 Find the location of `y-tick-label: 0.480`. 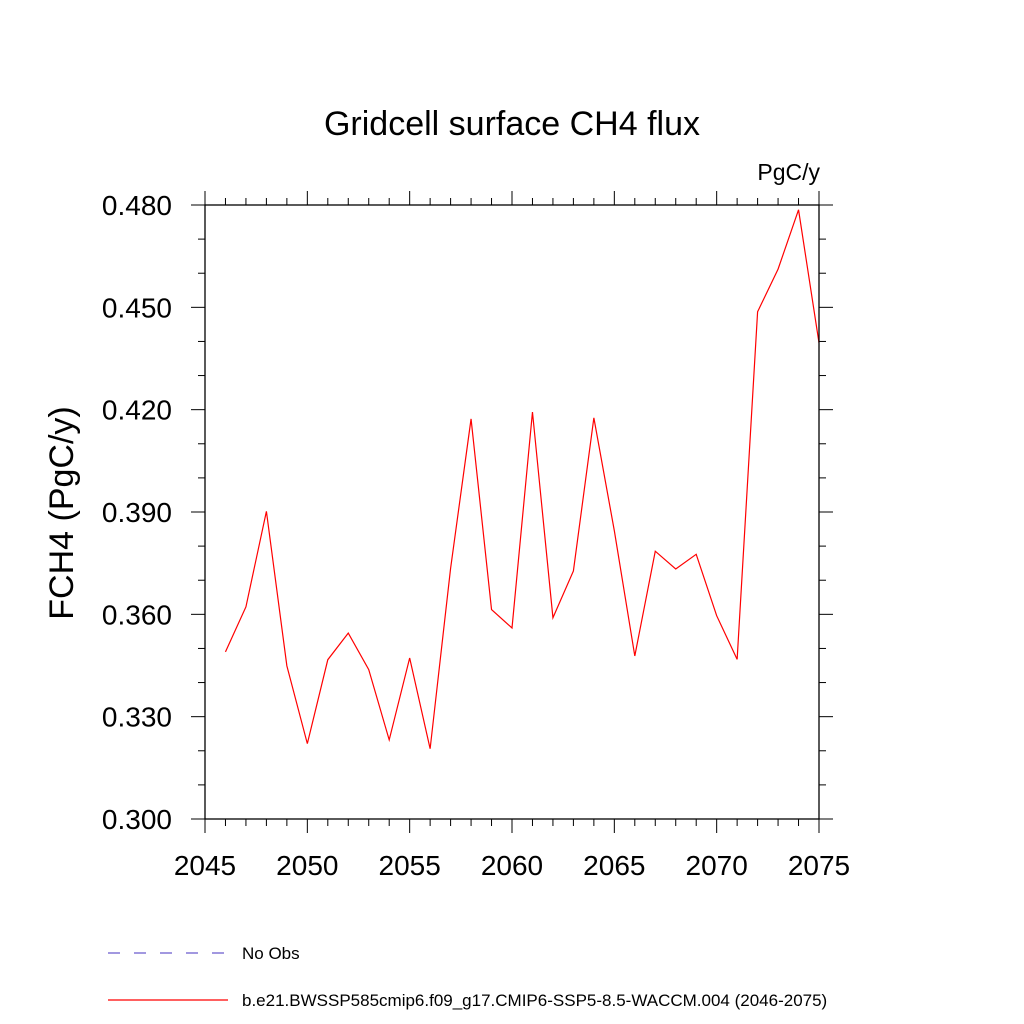

y-tick-label: 0.480 is located at coordinates (137, 205).